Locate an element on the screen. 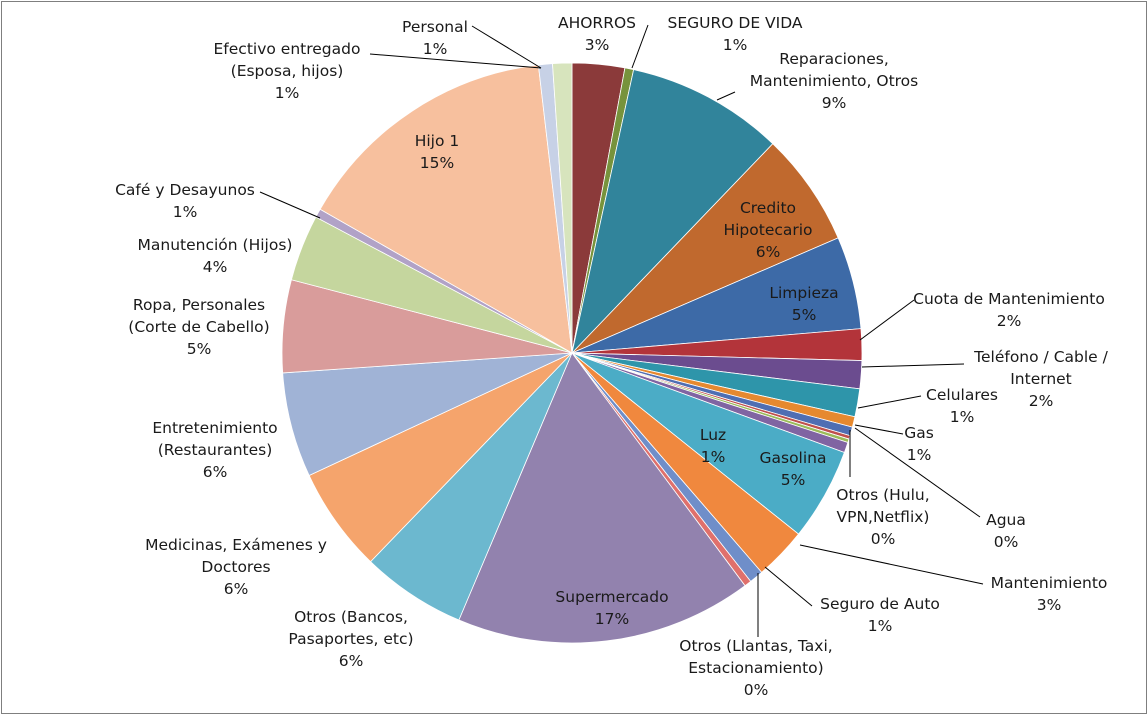 This screenshot has width=1148, height=715. label-line: Teléfono / Cable / is located at coordinates (1040, 357).